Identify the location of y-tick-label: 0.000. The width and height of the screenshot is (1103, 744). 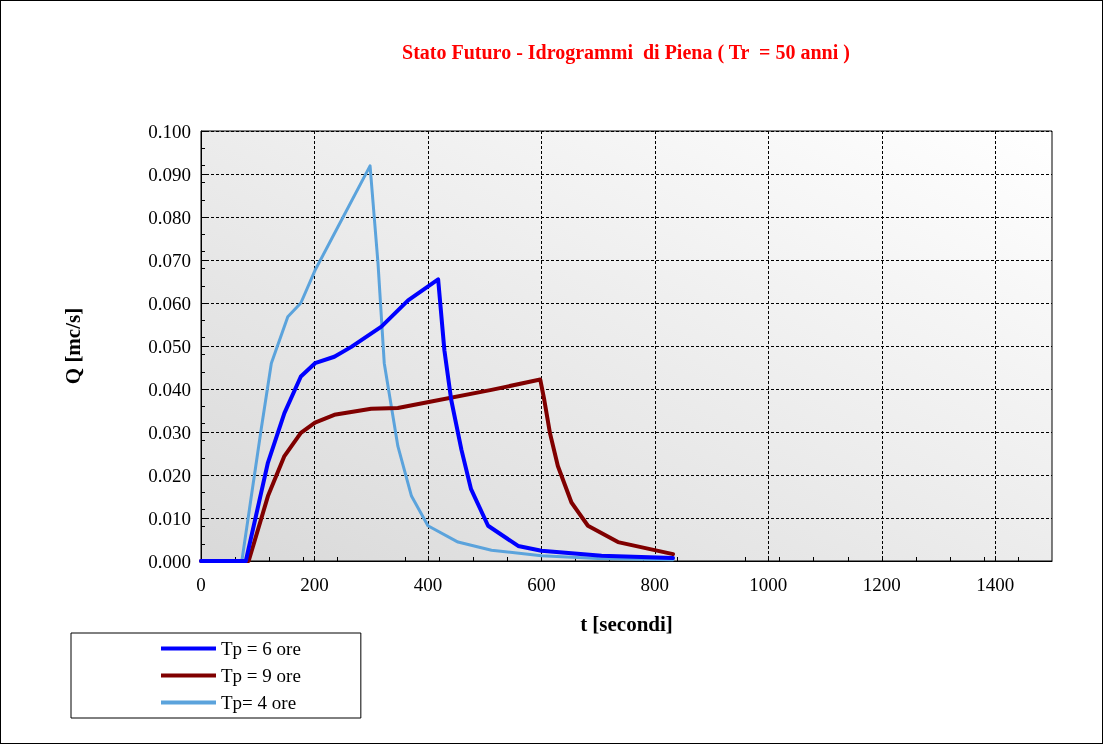
(169, 561).